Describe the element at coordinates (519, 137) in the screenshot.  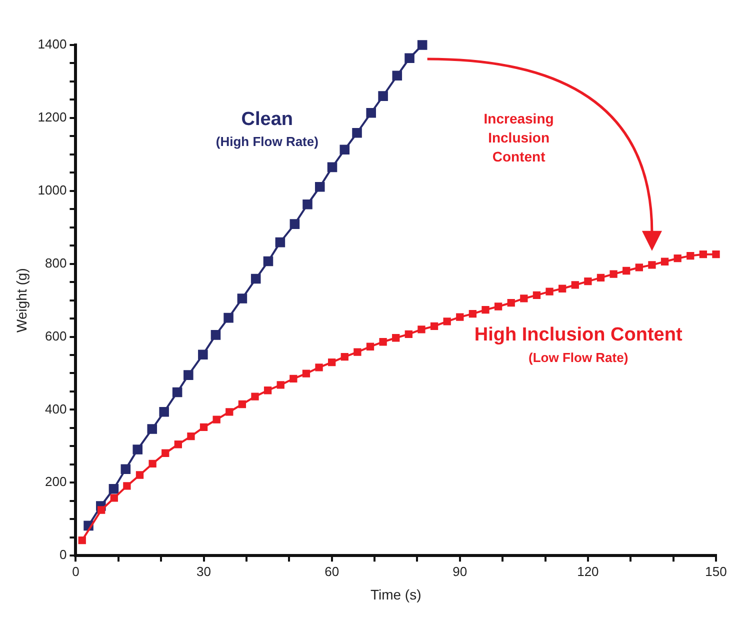
I see `annotation: Increasing Inclusion Content` at that location.